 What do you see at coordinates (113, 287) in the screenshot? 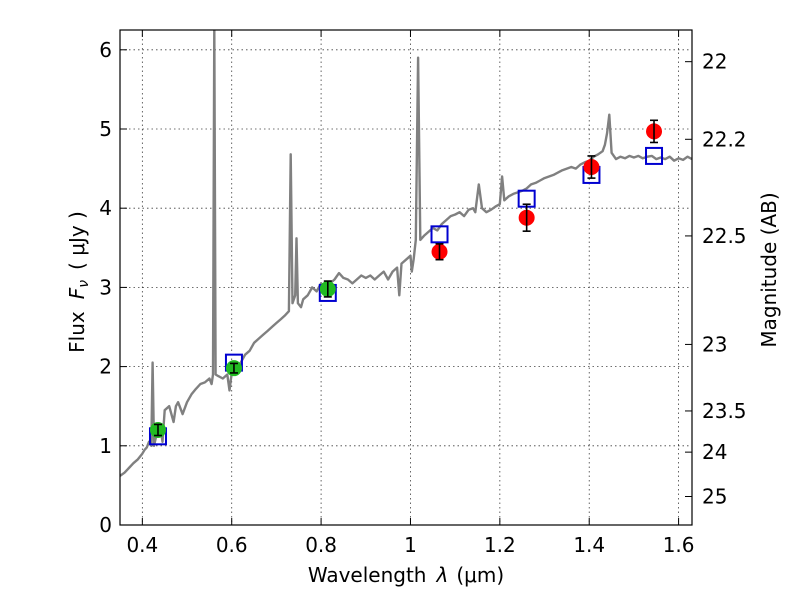
I see `y-axis: 0 1 2 3 4 5 6` at bounding box center [113, 287].